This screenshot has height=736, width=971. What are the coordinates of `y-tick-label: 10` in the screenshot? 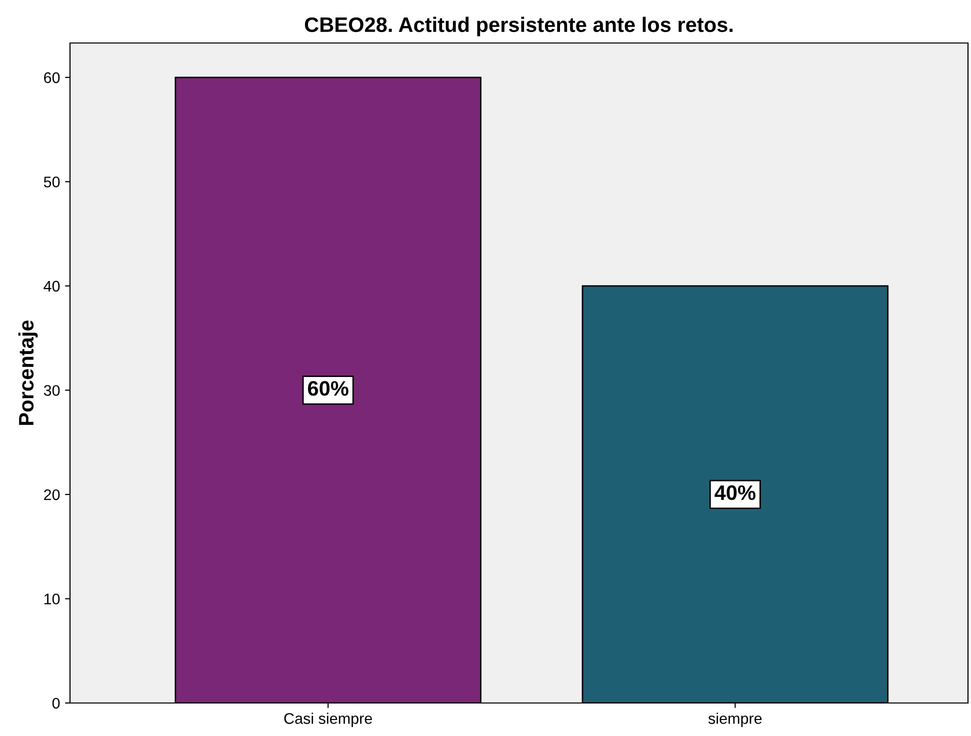 It's located at (52, 599).